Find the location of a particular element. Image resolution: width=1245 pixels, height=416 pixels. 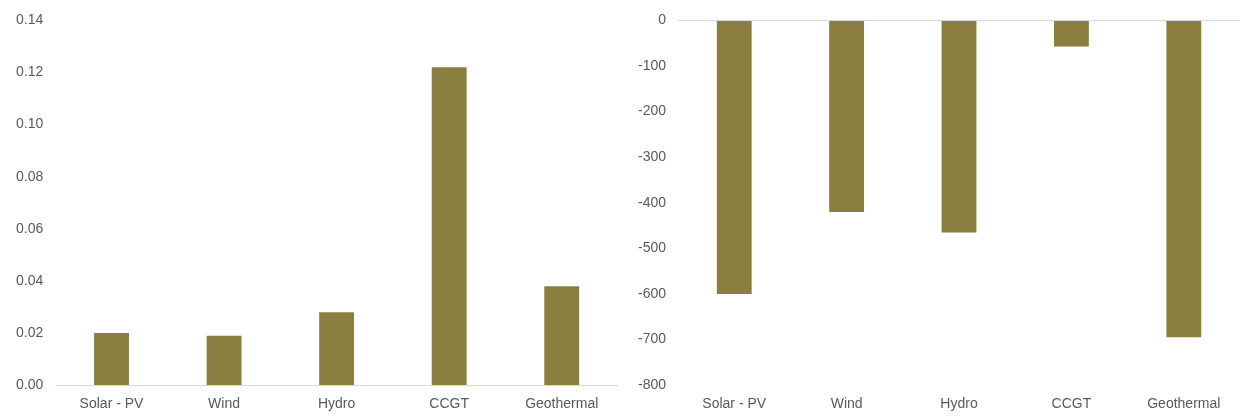

y-tick-label: -200 is located at coordinates (652, 110).